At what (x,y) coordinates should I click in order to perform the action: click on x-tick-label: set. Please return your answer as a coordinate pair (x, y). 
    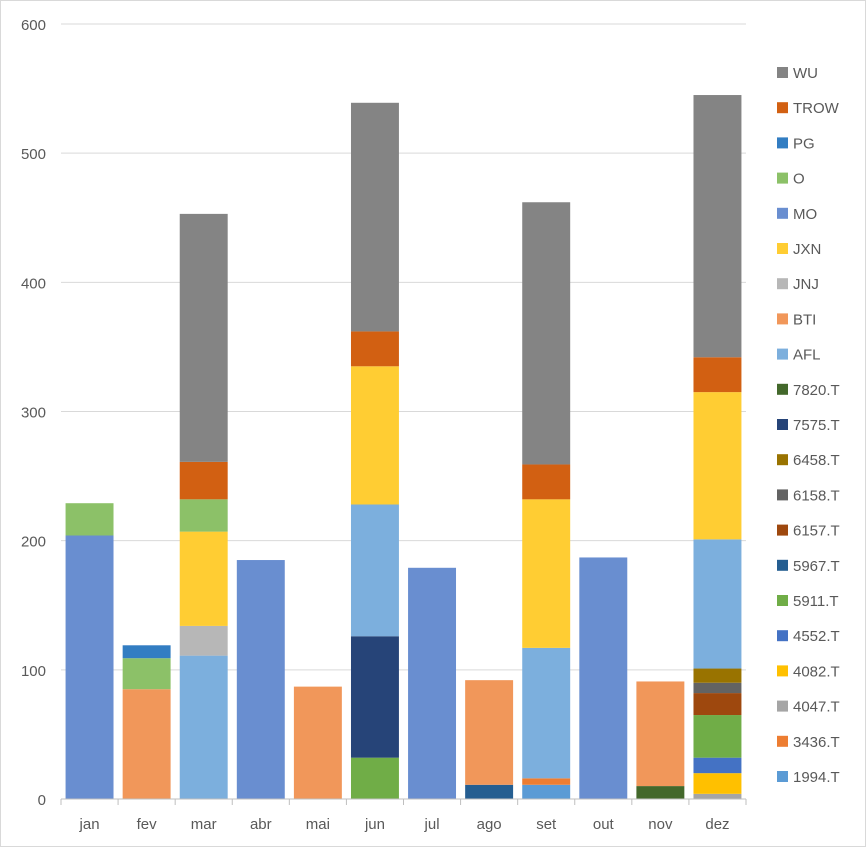
    Looking at the image, I should click on (546, 824).